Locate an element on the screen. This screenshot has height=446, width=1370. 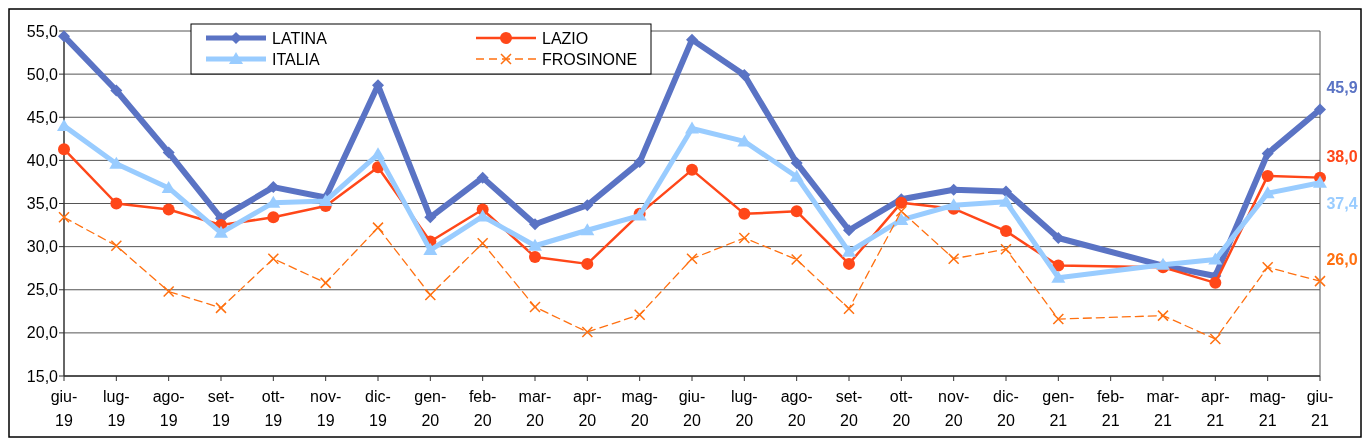
x-tick-label: lug-19 is located at coordinates (116, 408).